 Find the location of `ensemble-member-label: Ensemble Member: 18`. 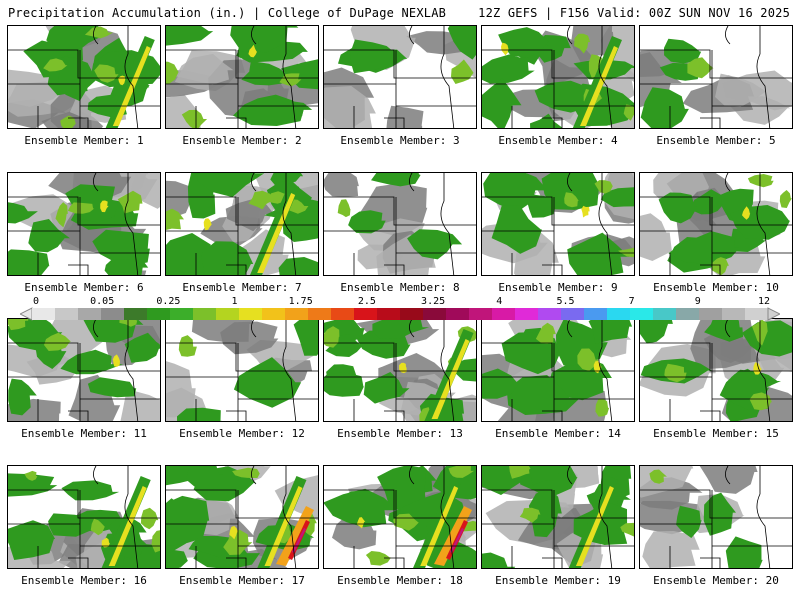

ensemble-member-label: Ensemble Member: 18 is located at coordinates (400, 580).